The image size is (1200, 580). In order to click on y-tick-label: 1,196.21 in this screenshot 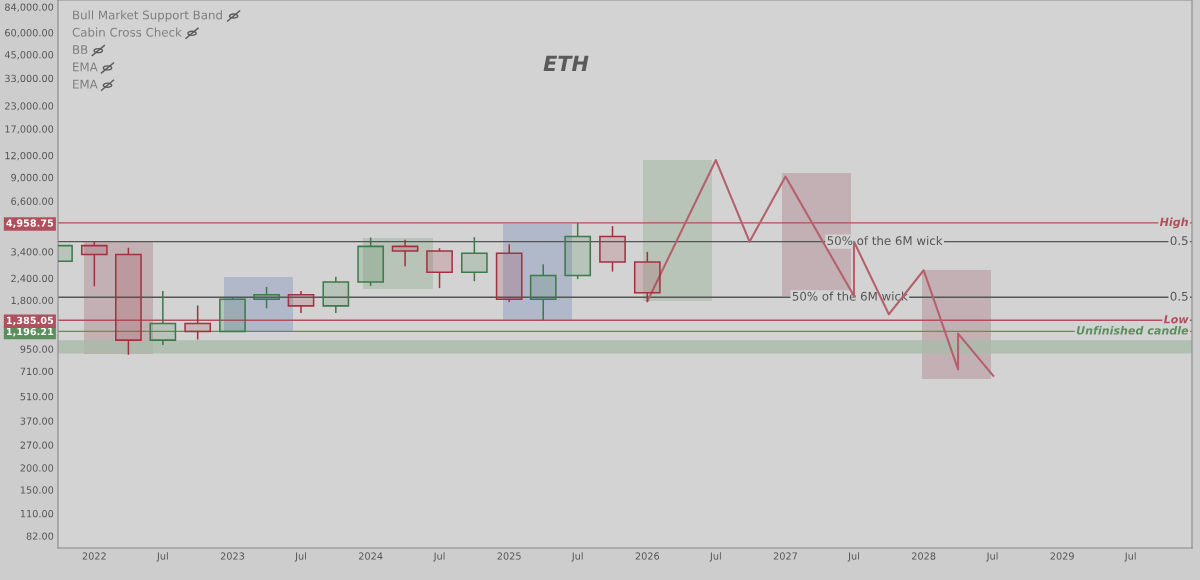, I will do `click(30, 332)`.